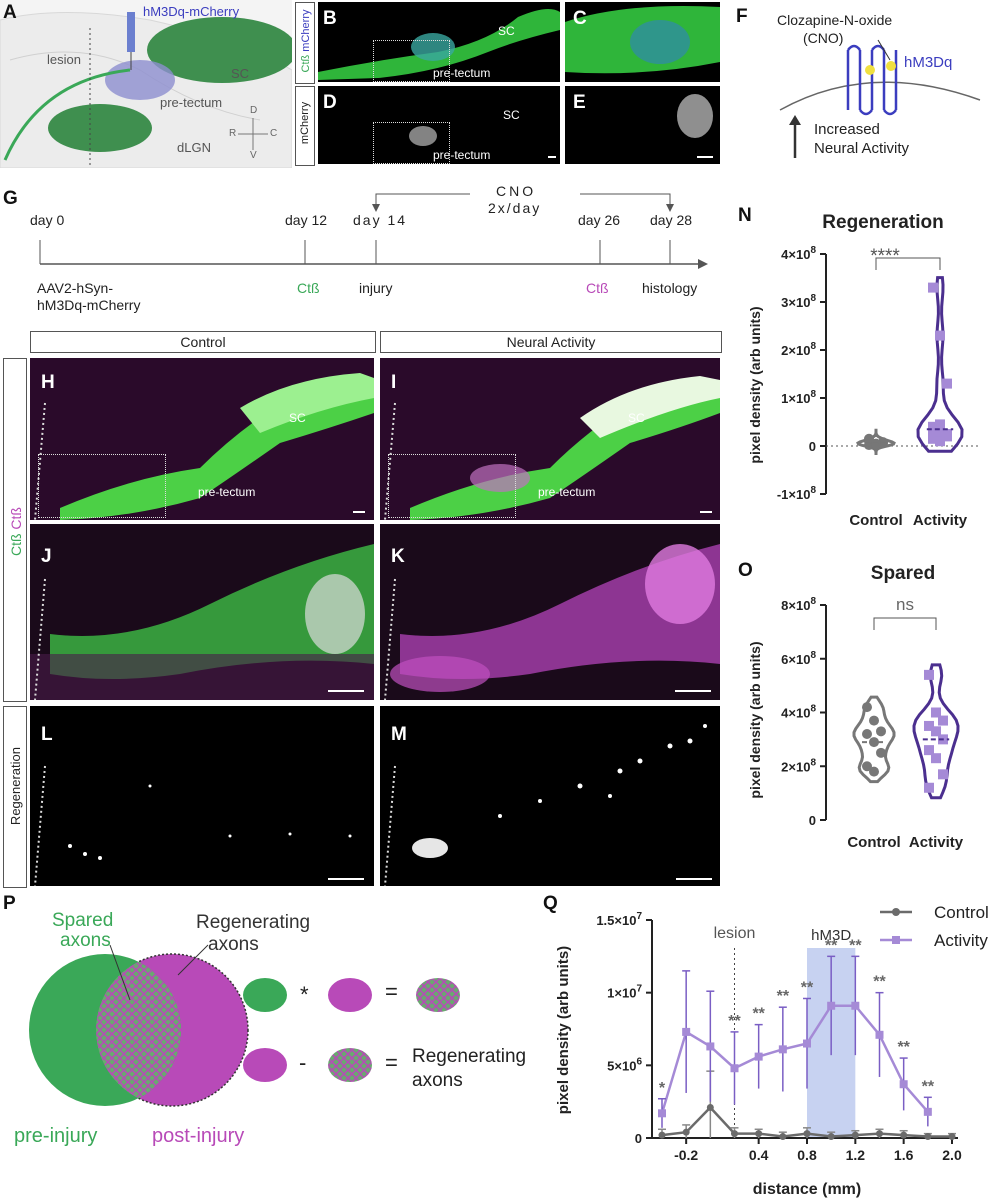 The width and height of the screenshot is (993, 1200). I want to click on side-label-regen: Regeneration, so click(15, 797).